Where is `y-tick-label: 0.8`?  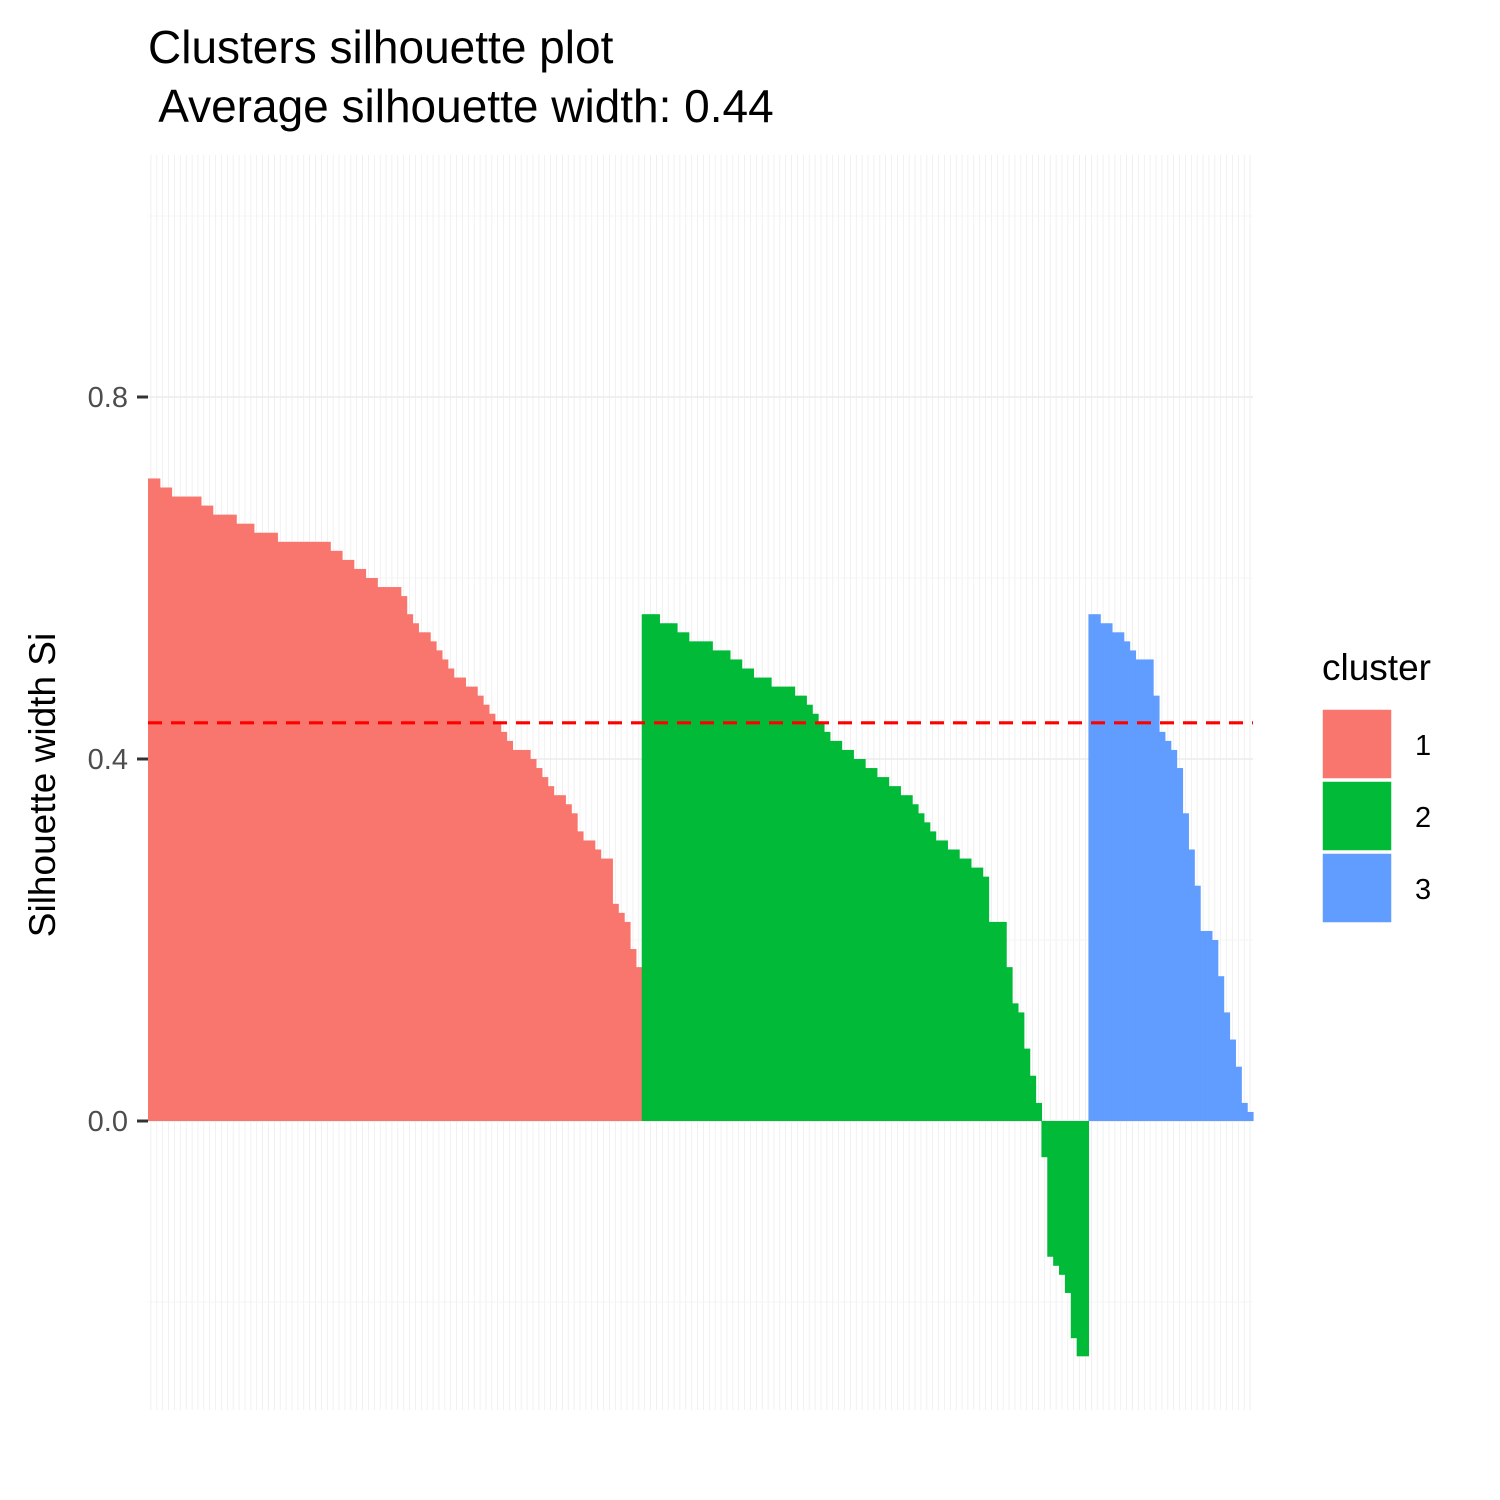
y-tick-label: 0.8 is located at coordinates (108, 398).